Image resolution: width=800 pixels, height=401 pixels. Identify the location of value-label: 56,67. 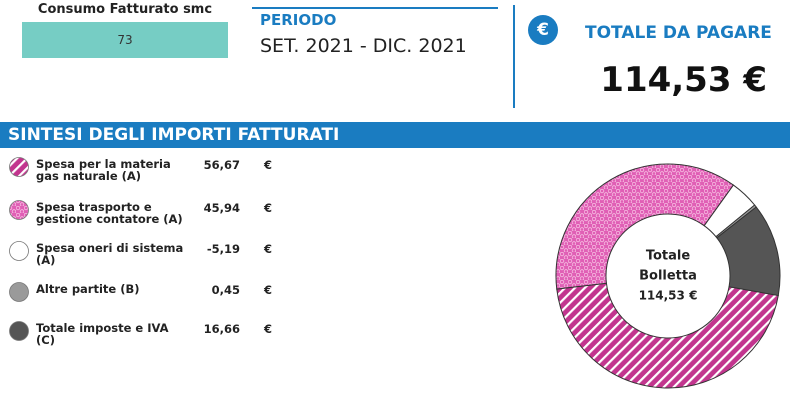
(221, 165).